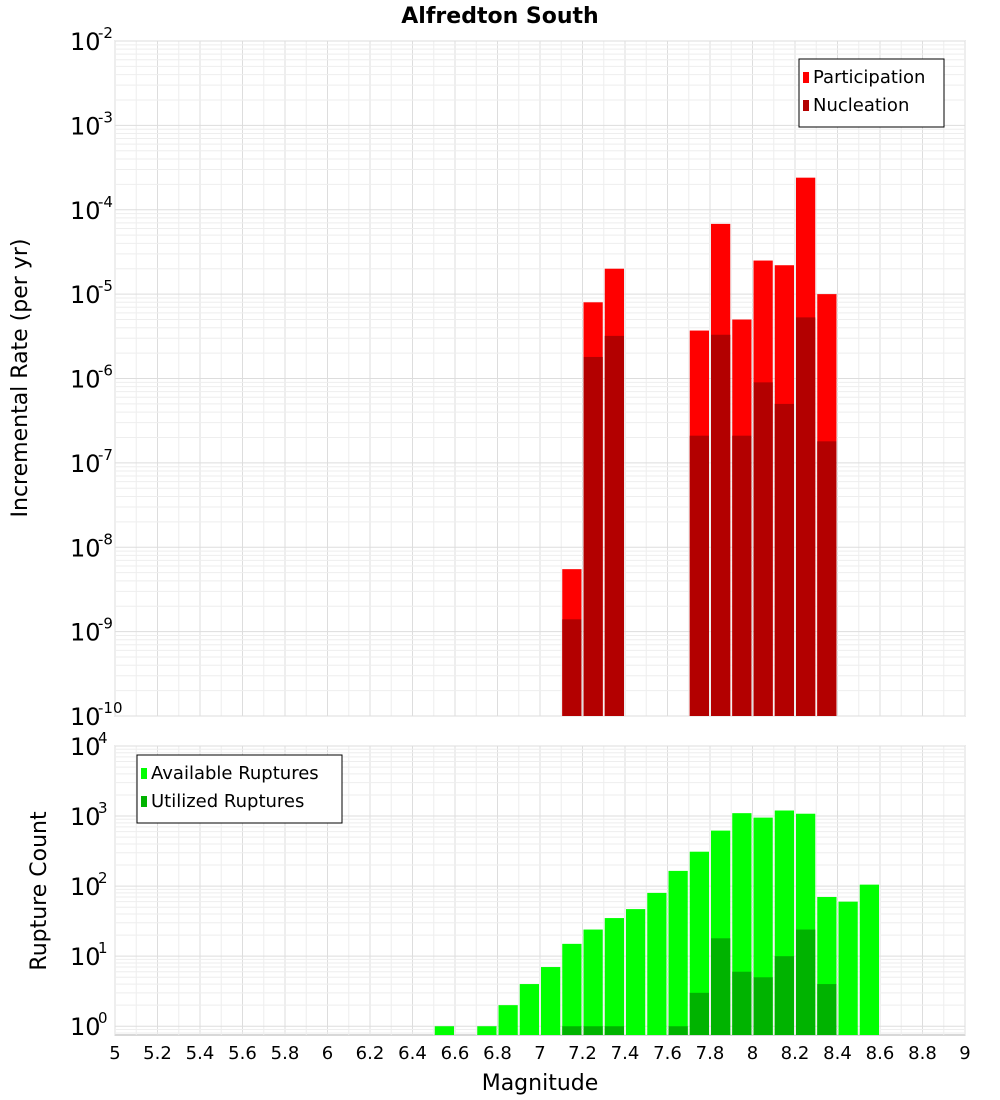 This screenshot has height=1100, width=1000. I want to click on y-tick-exponent: -2, so click(105, 33).